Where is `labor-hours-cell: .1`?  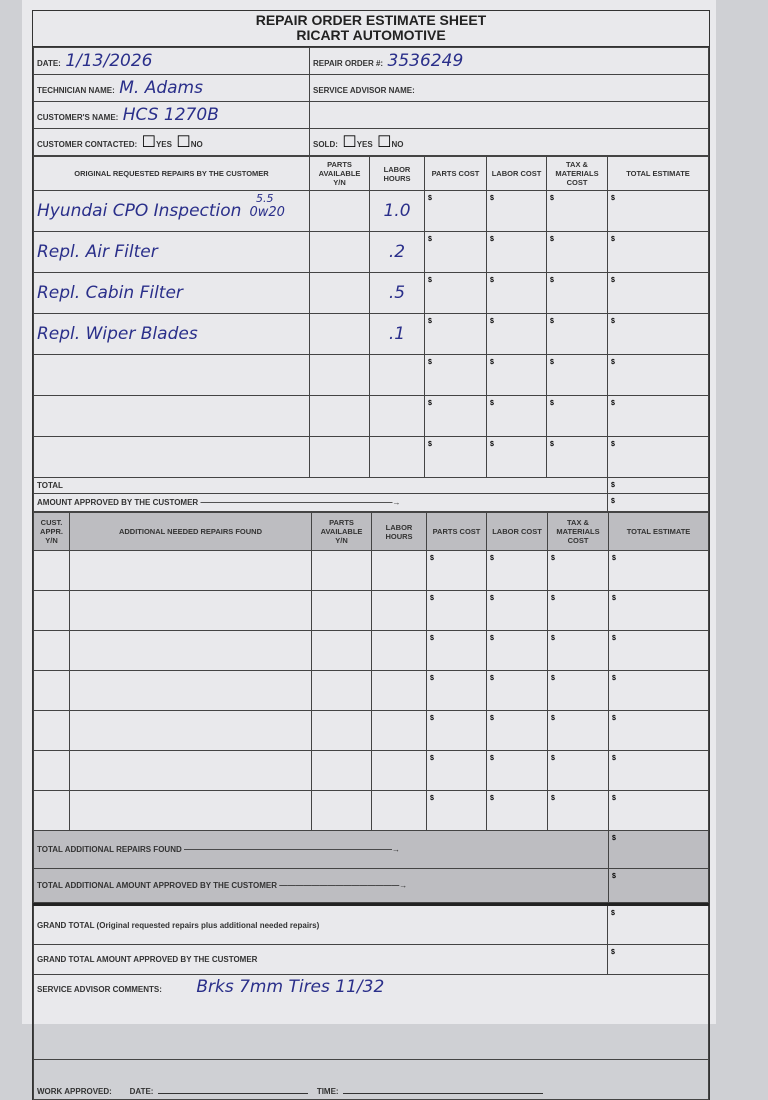 labor-hours-cell: .1 is located at coordinates (397, 334).